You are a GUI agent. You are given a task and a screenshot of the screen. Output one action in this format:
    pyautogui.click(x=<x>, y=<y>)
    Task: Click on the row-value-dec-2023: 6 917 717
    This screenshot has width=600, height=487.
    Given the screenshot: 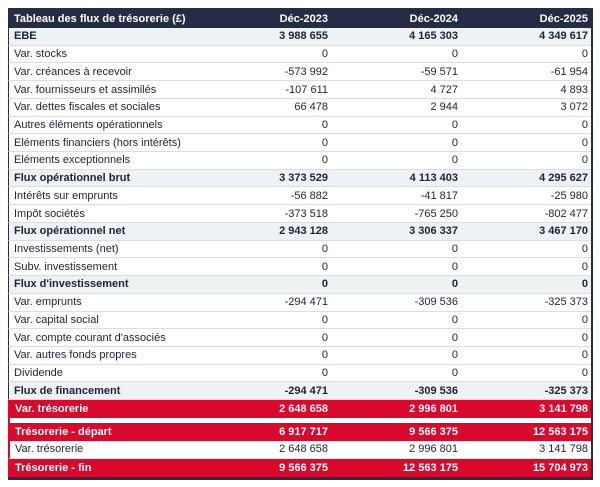 What is the action you would take?
    pyautogui.click(x=303, y=431)
    